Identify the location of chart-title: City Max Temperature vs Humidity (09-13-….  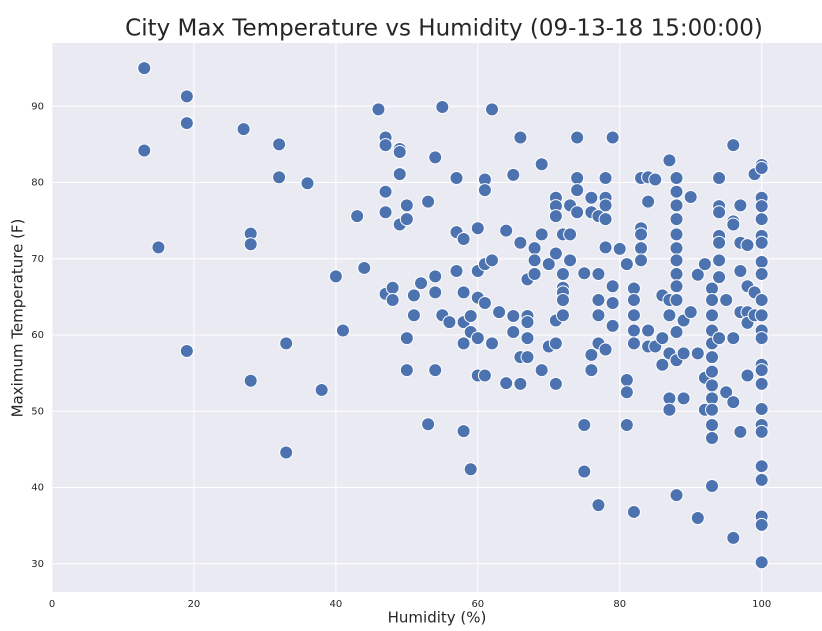
(444, 29).